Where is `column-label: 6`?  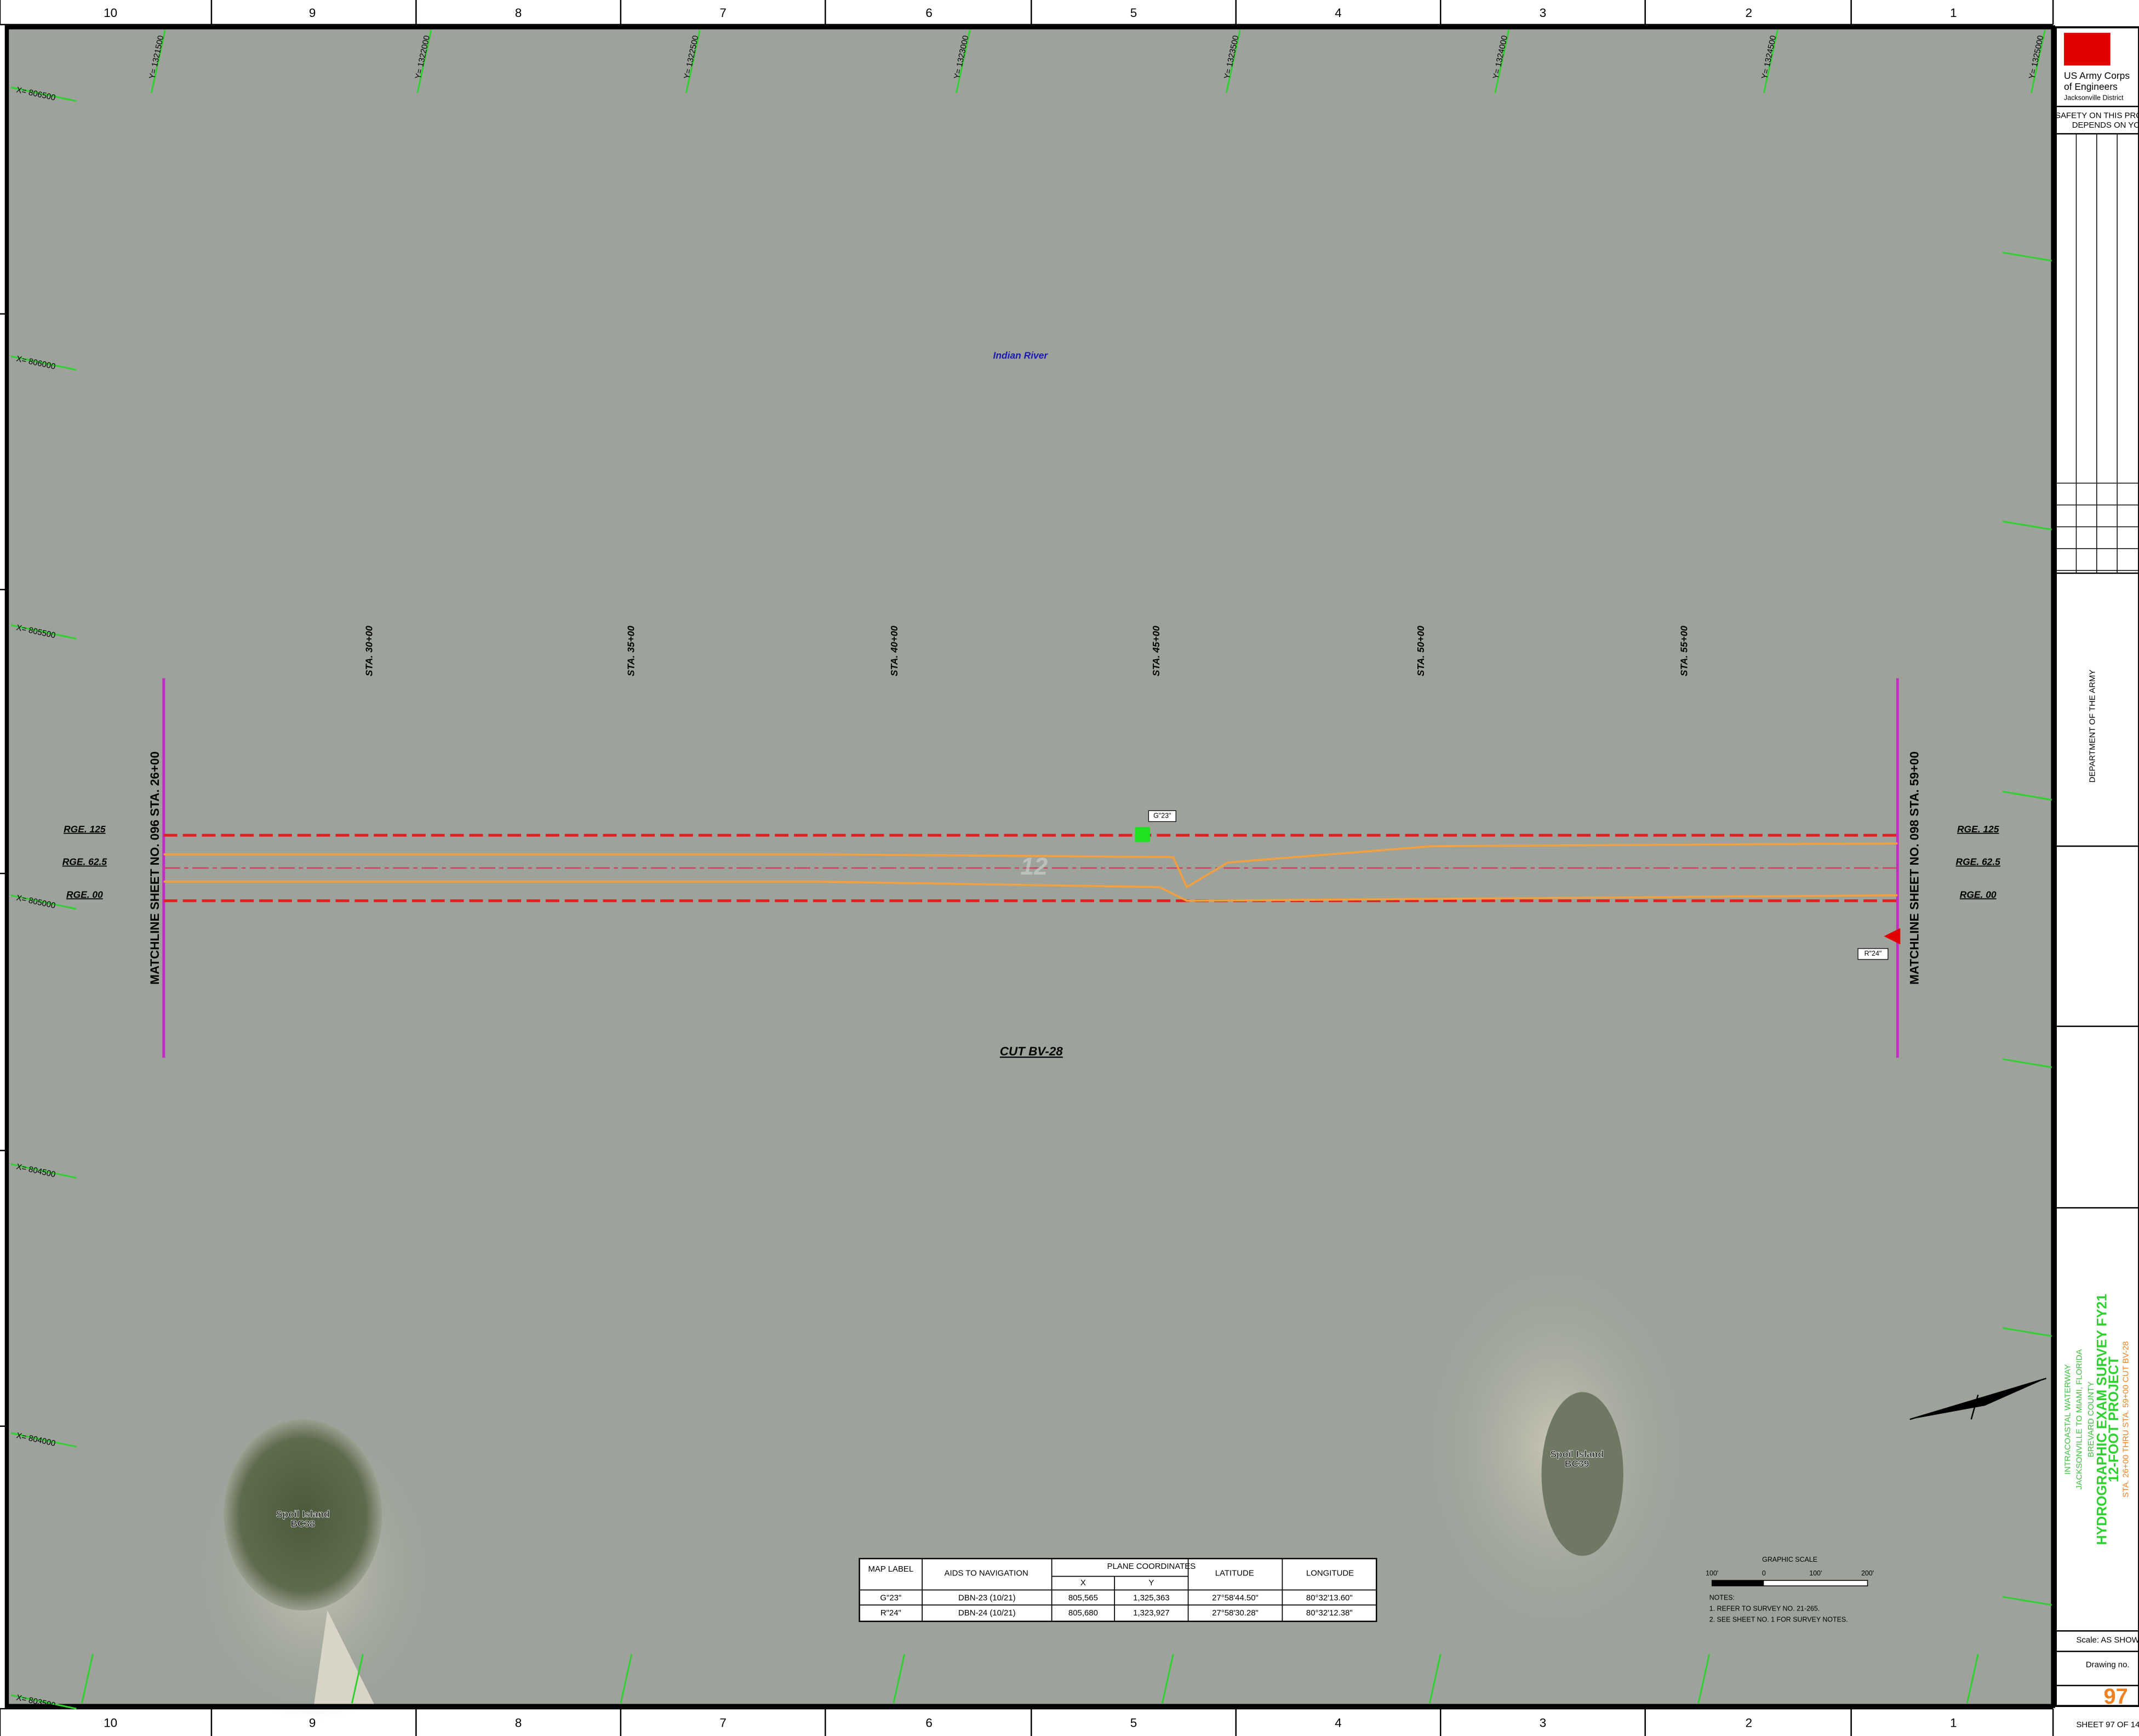
column-label: 6 is located at coordinates (929, 1723).